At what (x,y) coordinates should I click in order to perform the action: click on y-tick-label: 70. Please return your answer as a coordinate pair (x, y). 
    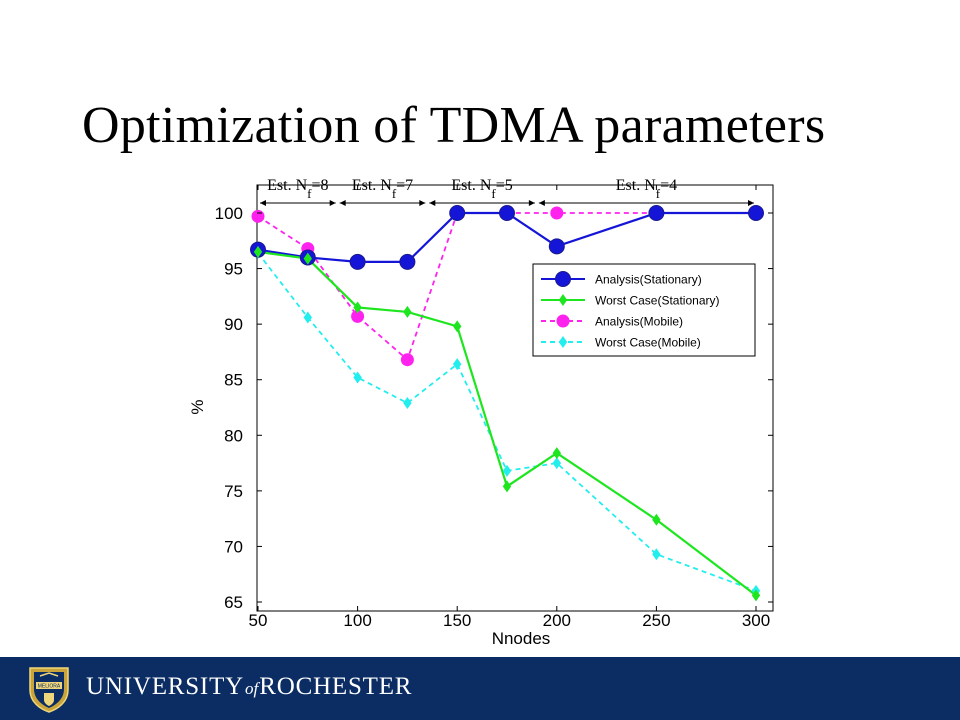
    Looking at the image, I should click on (233, 546).